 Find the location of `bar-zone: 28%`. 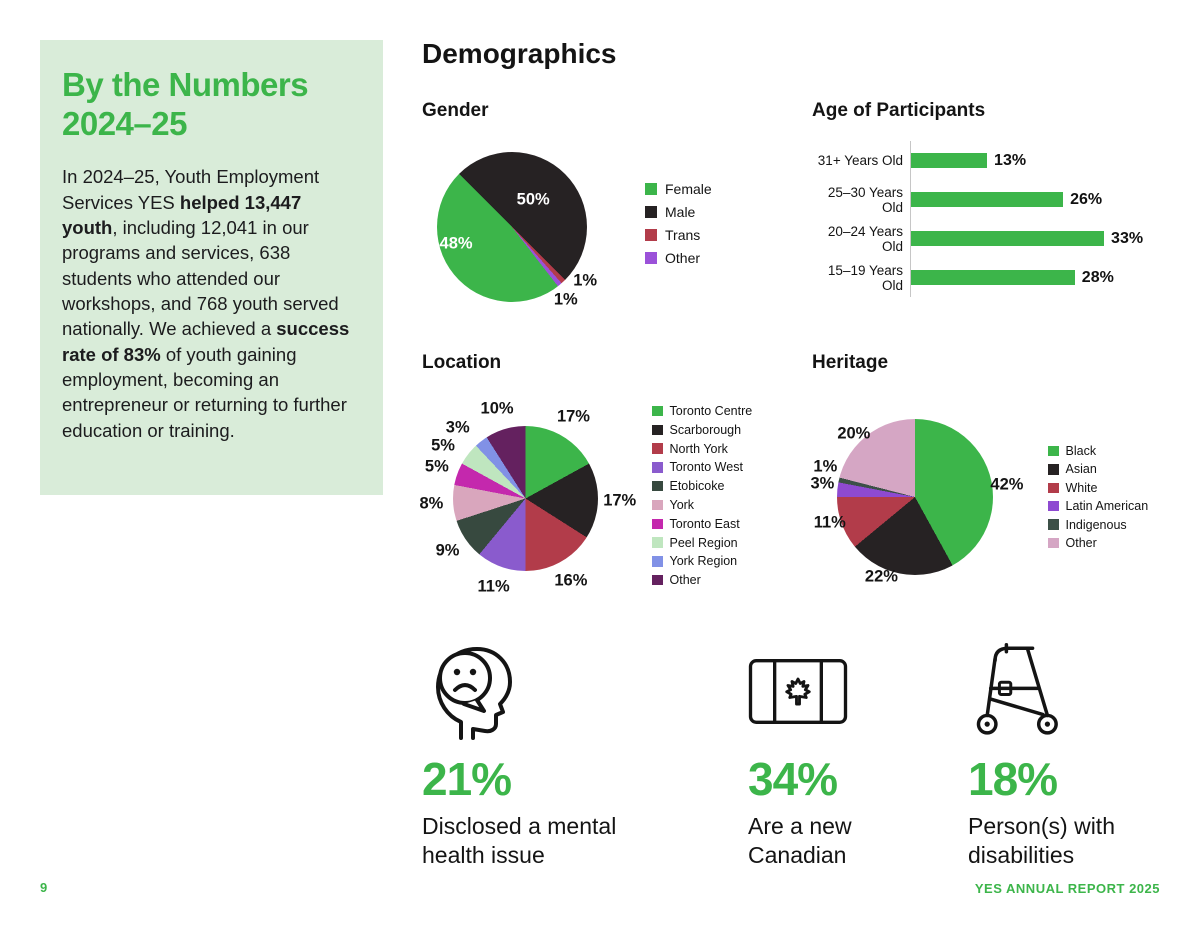

bar-zone: 28% is located at coordinates (1054, 277).